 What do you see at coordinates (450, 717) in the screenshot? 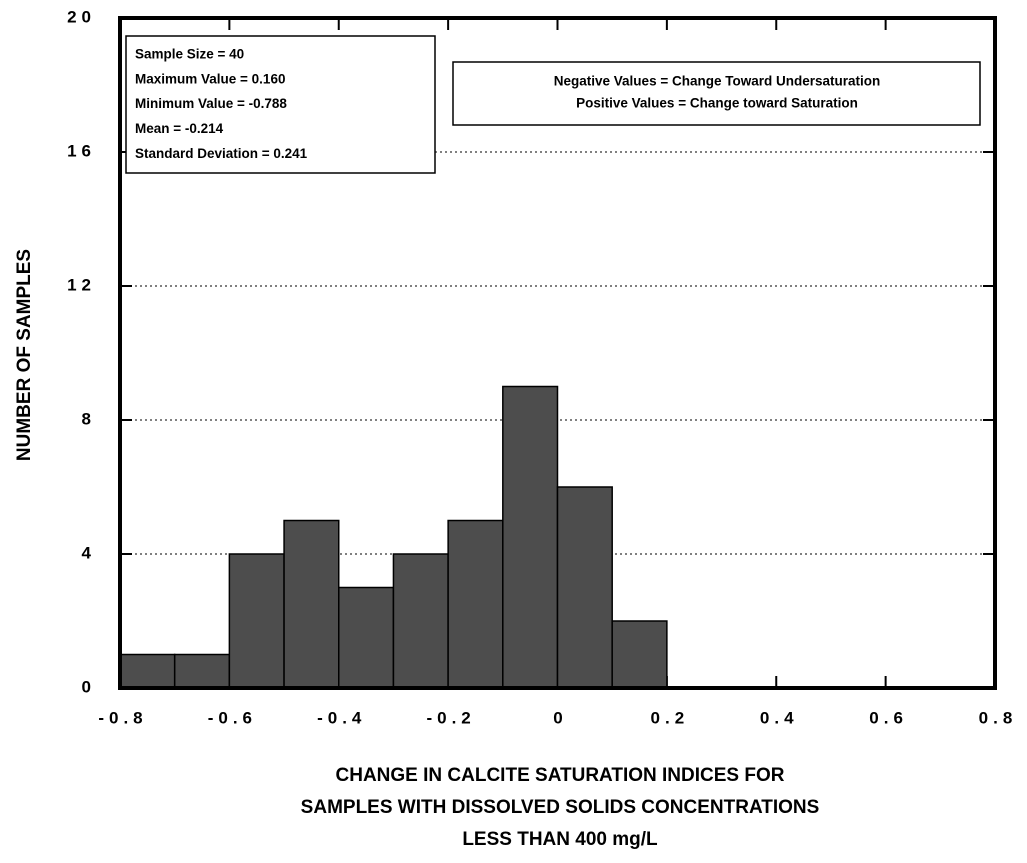
I see `x-tick-label: -0.2` at bounding box center [450, 717].